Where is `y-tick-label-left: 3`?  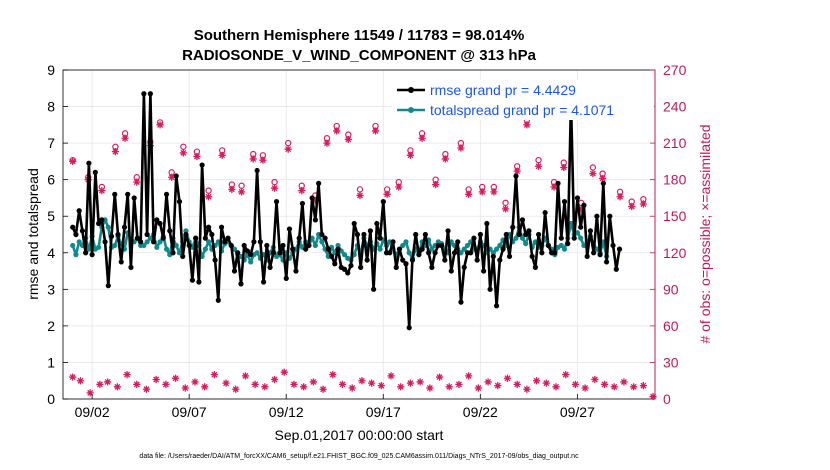 y-tick-label-left: 3 is located at coordinates (51, 289).